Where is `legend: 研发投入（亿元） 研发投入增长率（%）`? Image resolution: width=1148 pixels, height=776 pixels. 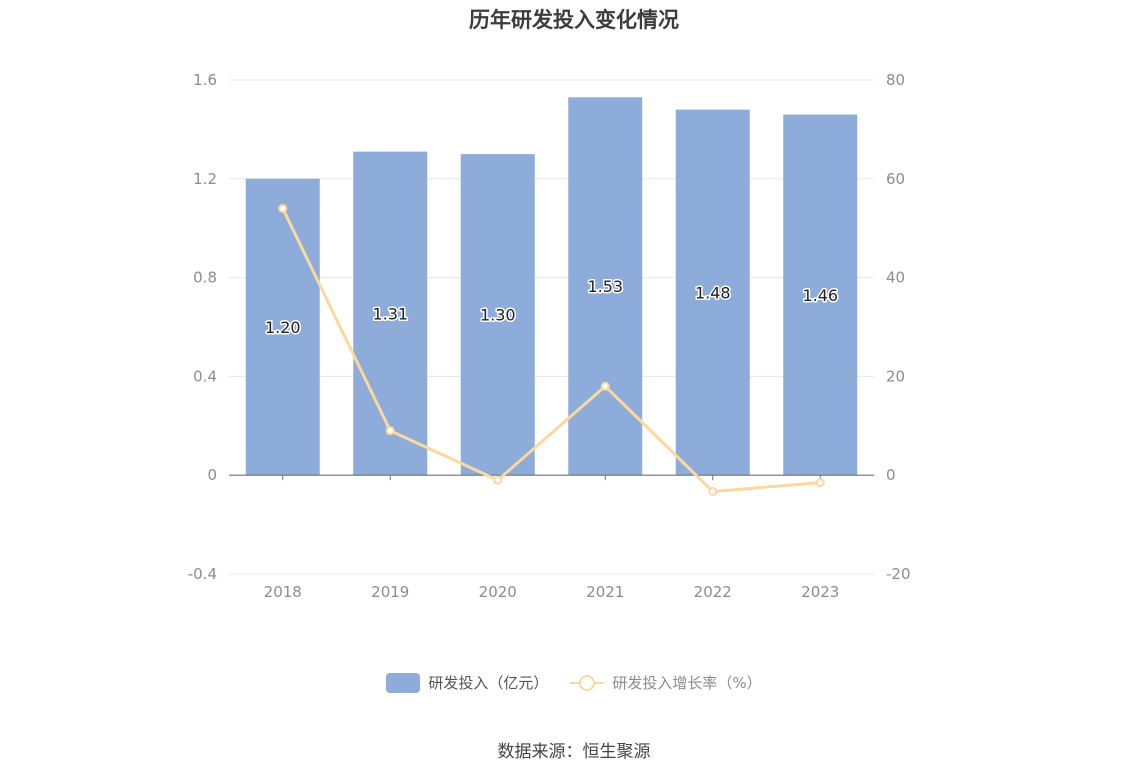 legend: 研发投入（亿元） 研发投入增长率（%） is located at coordinates (574, 682).